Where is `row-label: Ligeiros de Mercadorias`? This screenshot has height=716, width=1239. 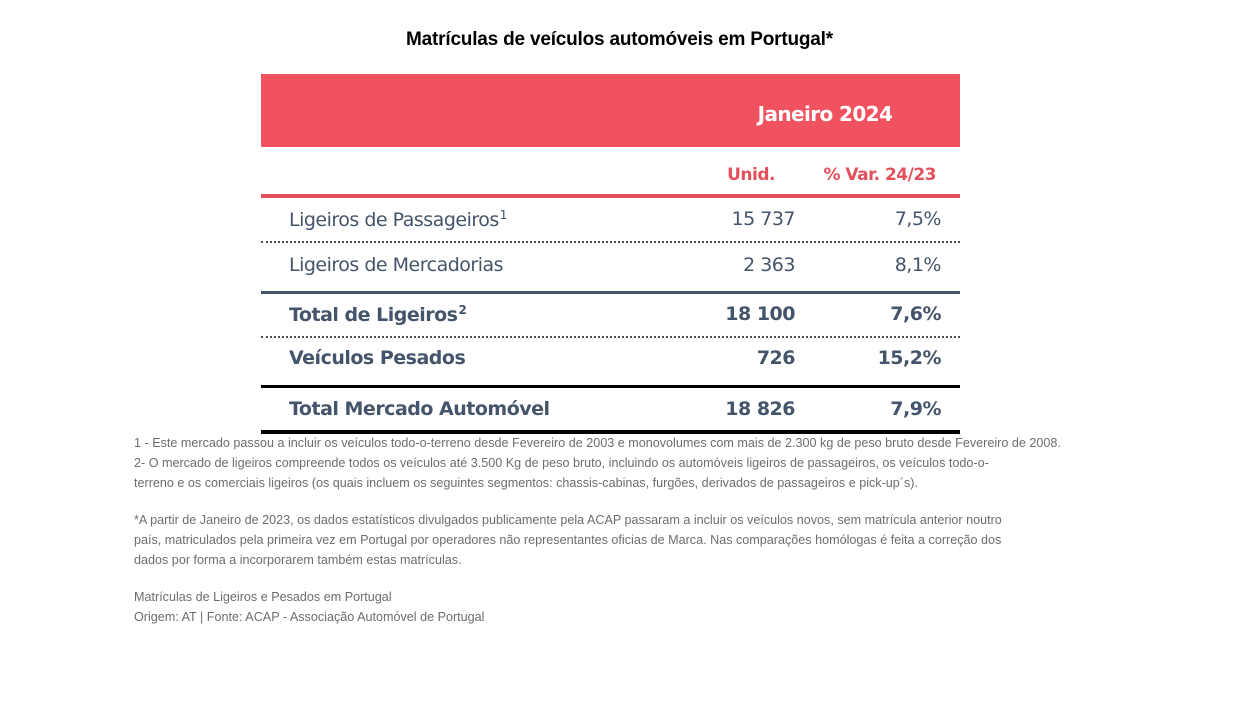
row-label: Ligeiros de Mercadorias is located at coordinates (396, 265).